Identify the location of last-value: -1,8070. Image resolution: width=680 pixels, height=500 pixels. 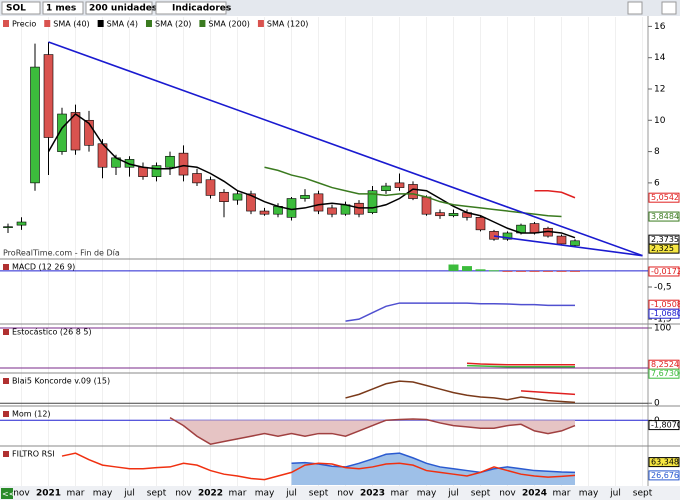
(665, 425).